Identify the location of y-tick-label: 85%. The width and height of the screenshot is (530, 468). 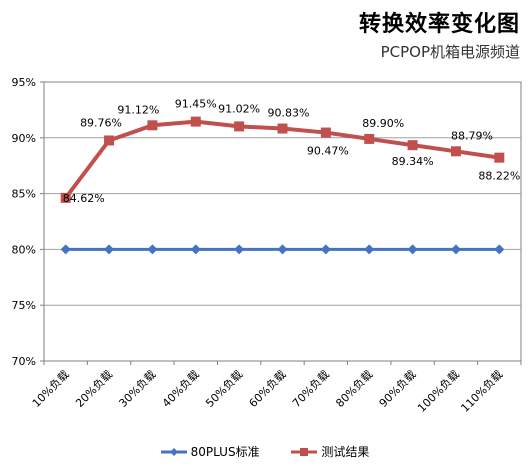
(24, 194).